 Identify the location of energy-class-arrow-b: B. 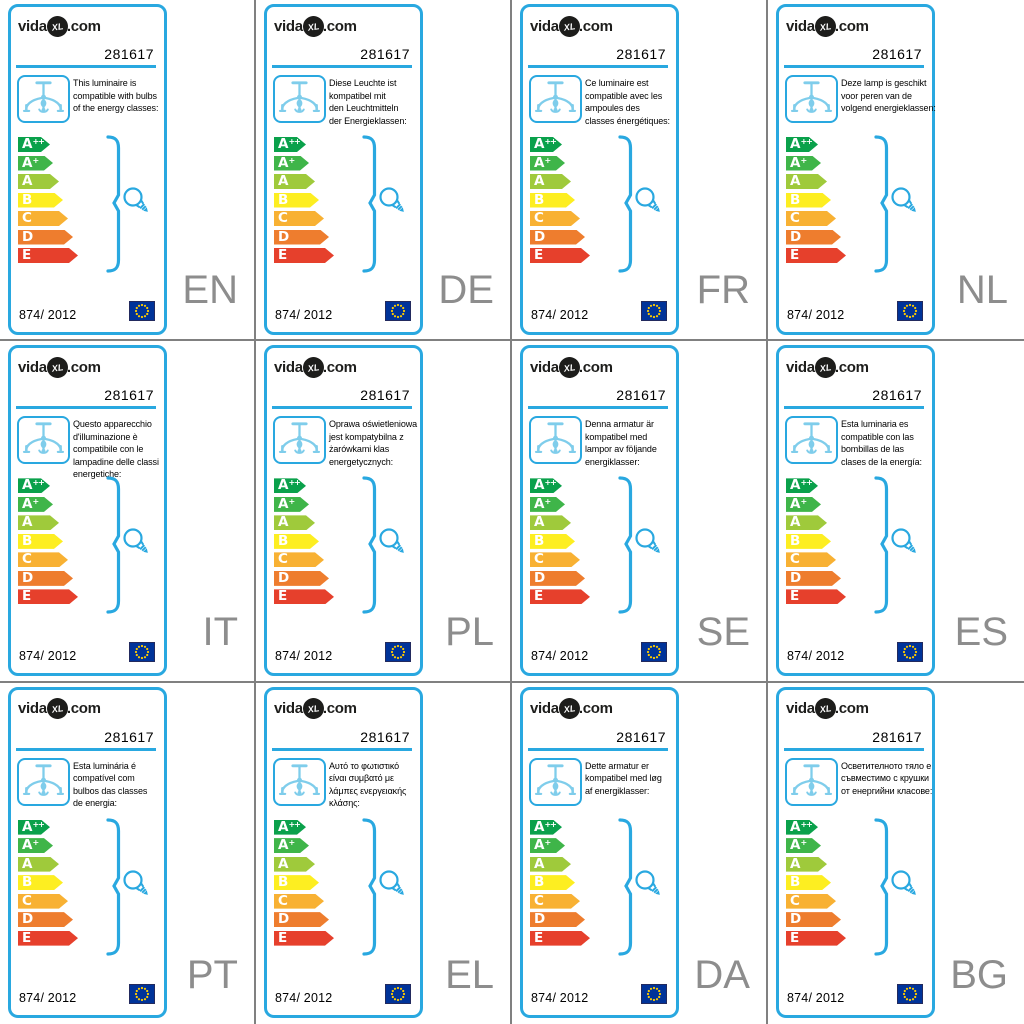
(808, 882).